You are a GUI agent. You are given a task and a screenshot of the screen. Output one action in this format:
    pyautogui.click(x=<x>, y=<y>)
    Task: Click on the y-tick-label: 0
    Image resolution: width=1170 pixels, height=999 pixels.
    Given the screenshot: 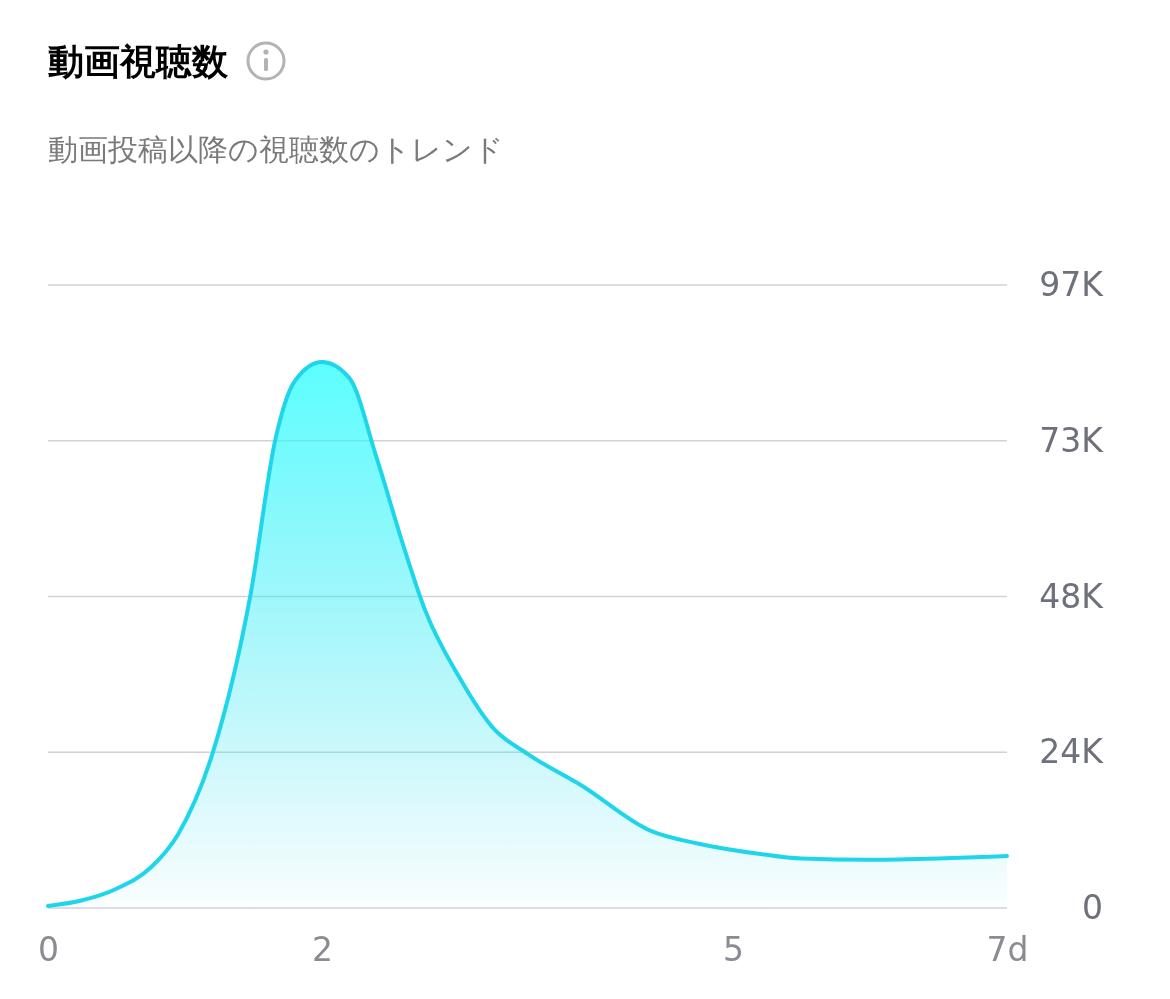 What is the action you would take?
    pyautogui.click(x=1092, y=908)
    